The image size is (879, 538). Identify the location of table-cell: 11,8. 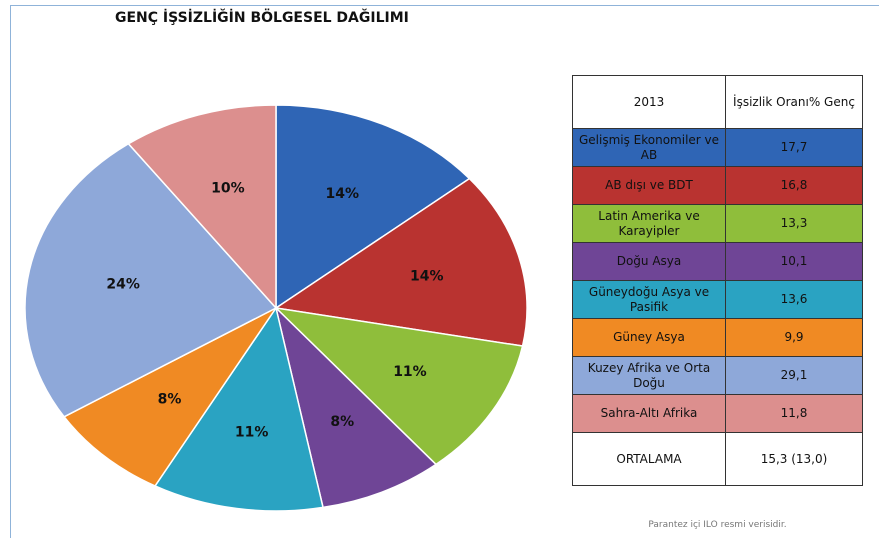
(794, 413).